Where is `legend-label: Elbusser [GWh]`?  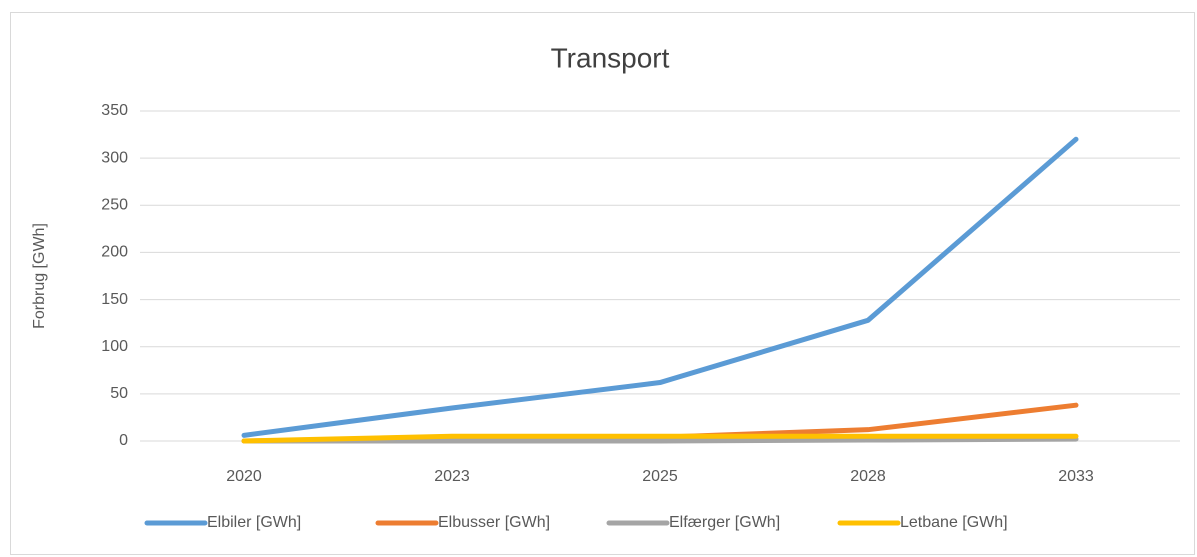 legend-label: Elbusser [GWh] is located at coordinates (494, 522).